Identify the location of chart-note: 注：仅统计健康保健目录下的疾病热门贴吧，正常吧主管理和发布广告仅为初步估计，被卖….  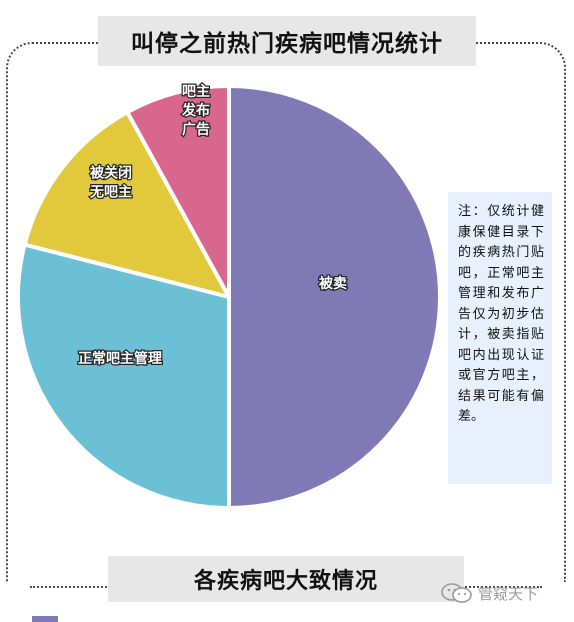
(500, 338).